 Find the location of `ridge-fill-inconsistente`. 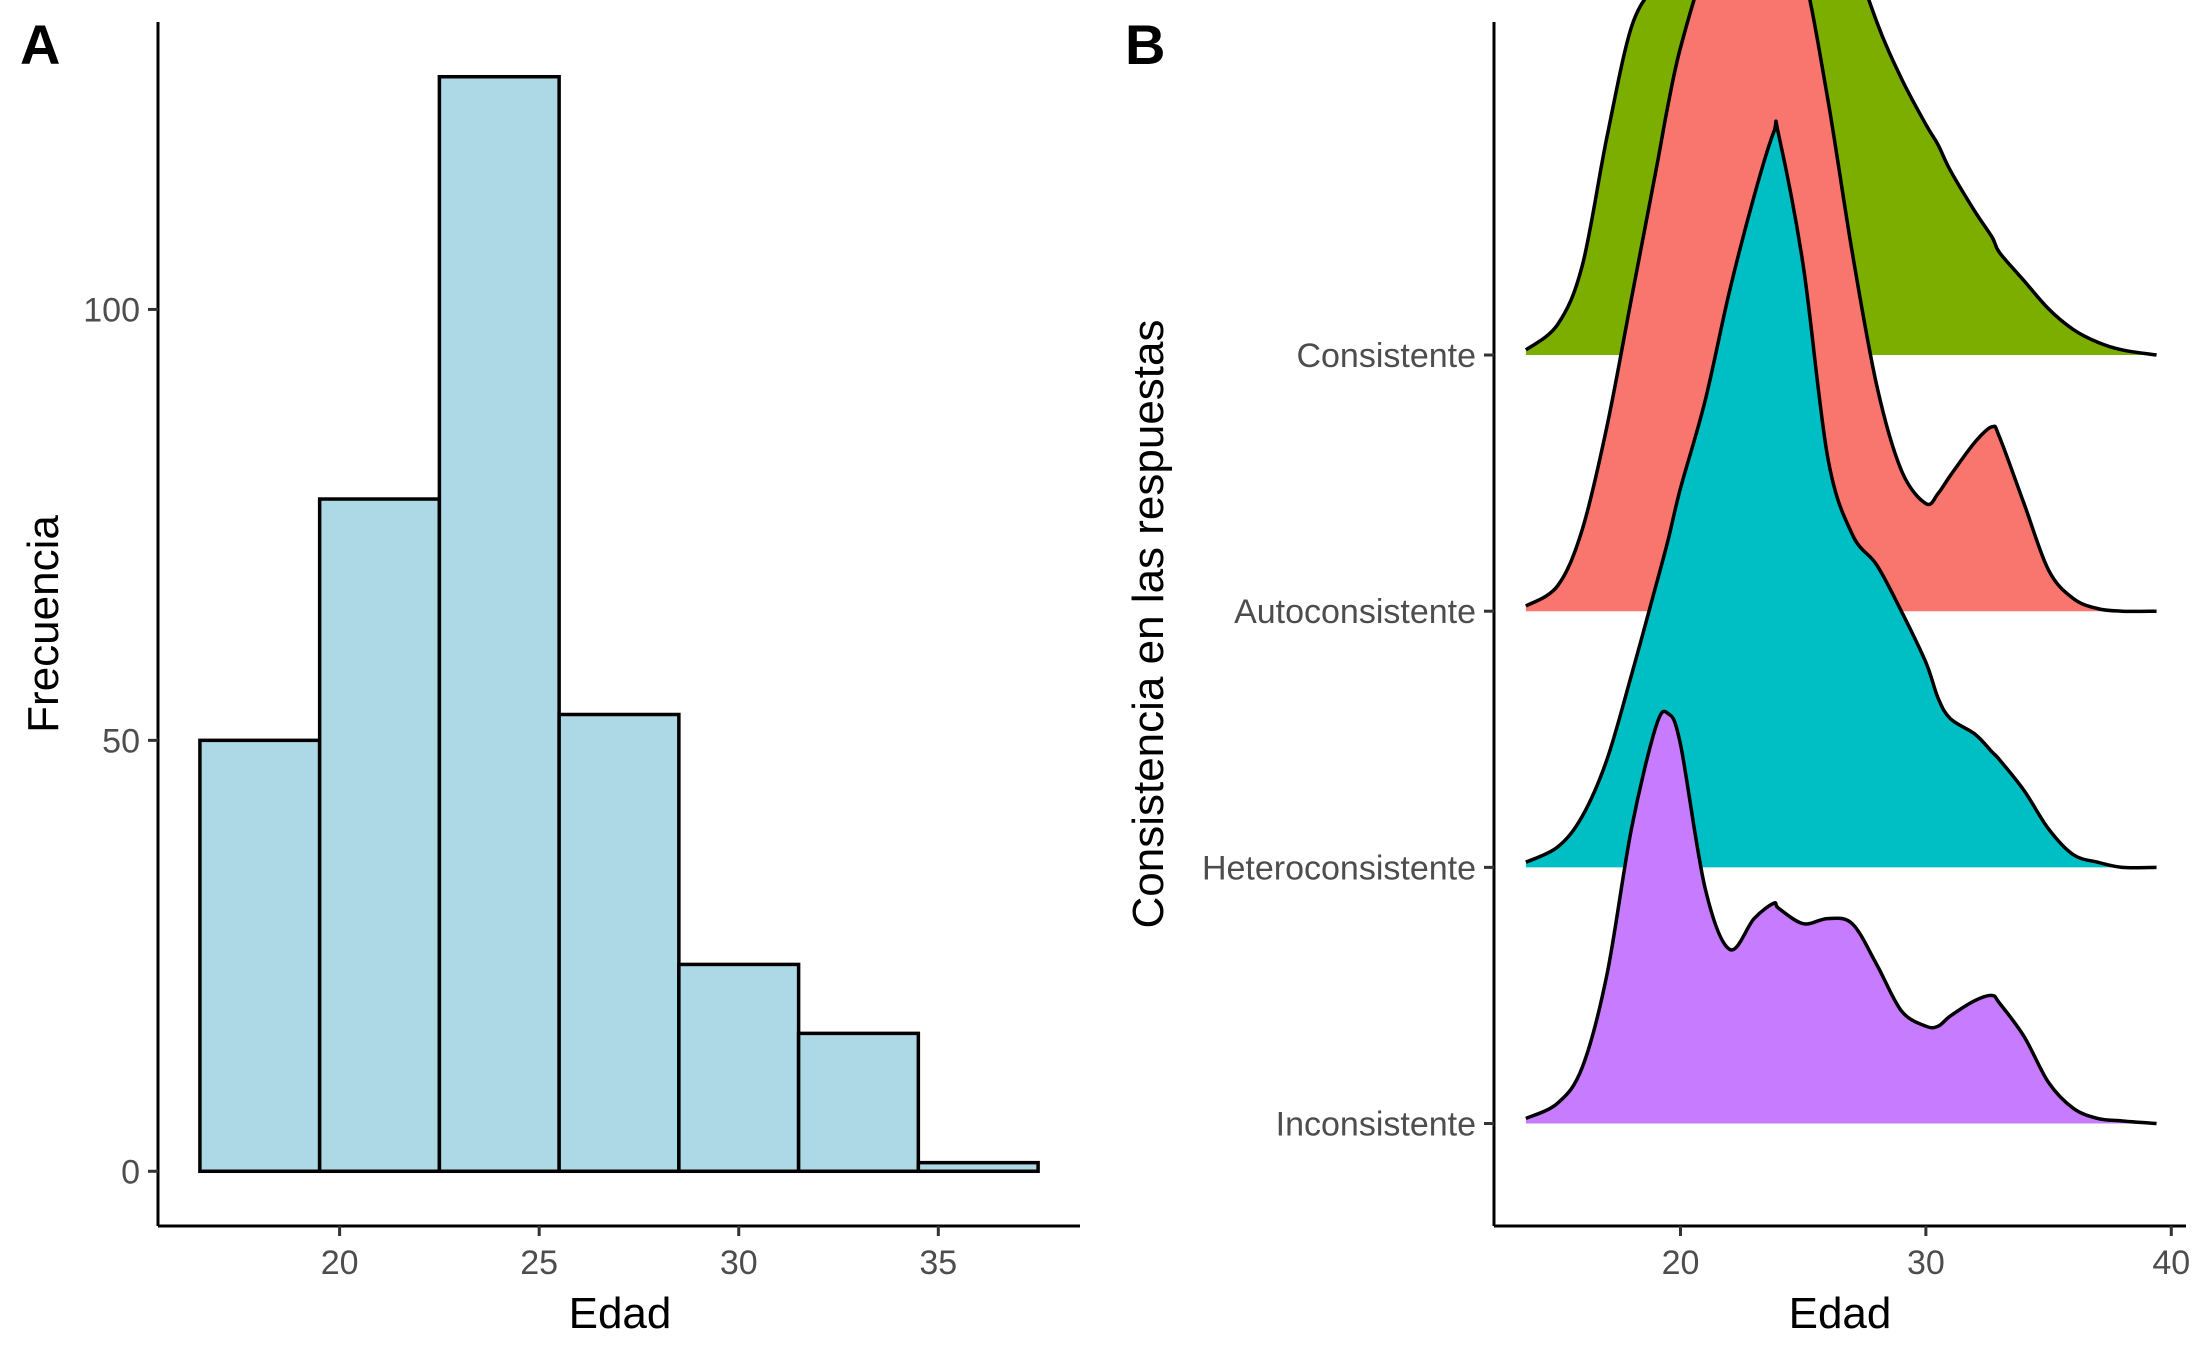

ridge-fill-inconsistente is located at coordinates (1841, 917).